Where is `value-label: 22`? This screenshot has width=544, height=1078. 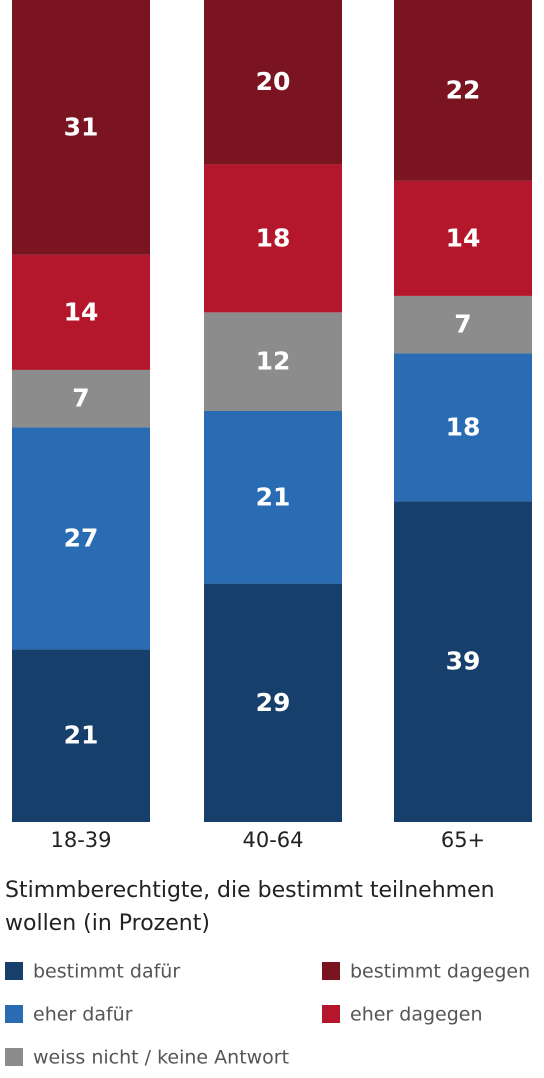
value-label: 22 is located at coordinates (463, 89).